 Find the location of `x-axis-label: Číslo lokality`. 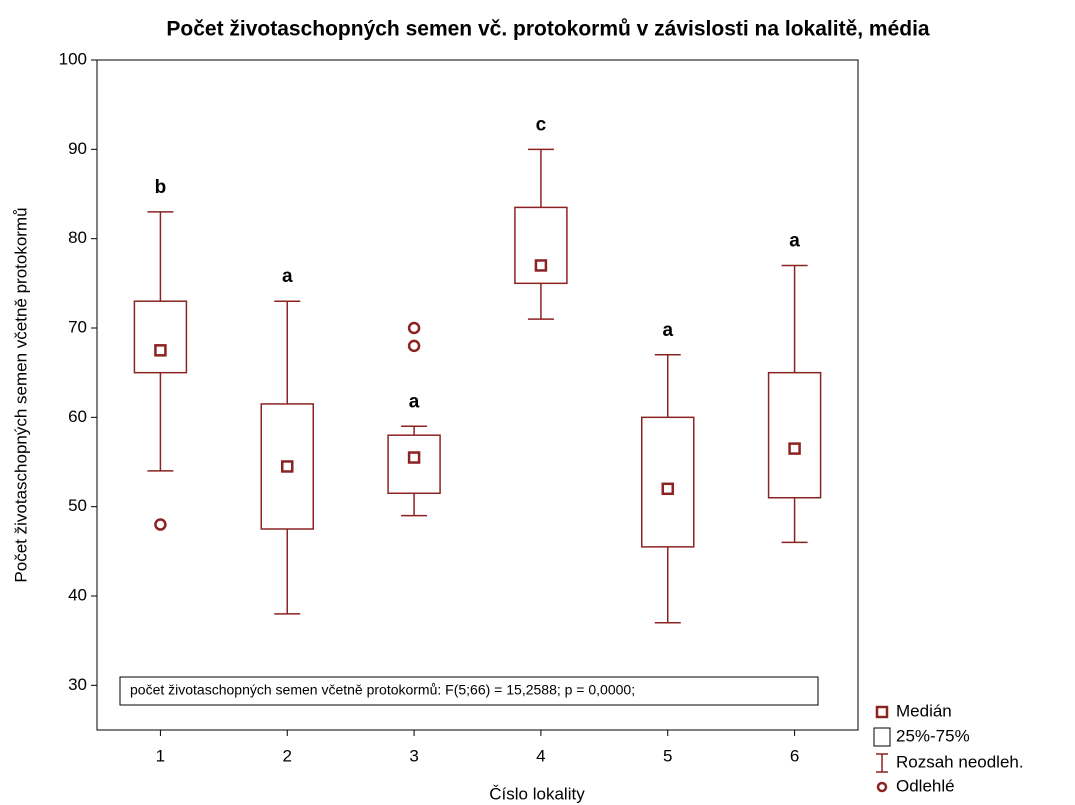

x-axis-label: Číslo lokality is located at coordinates (537, 793).